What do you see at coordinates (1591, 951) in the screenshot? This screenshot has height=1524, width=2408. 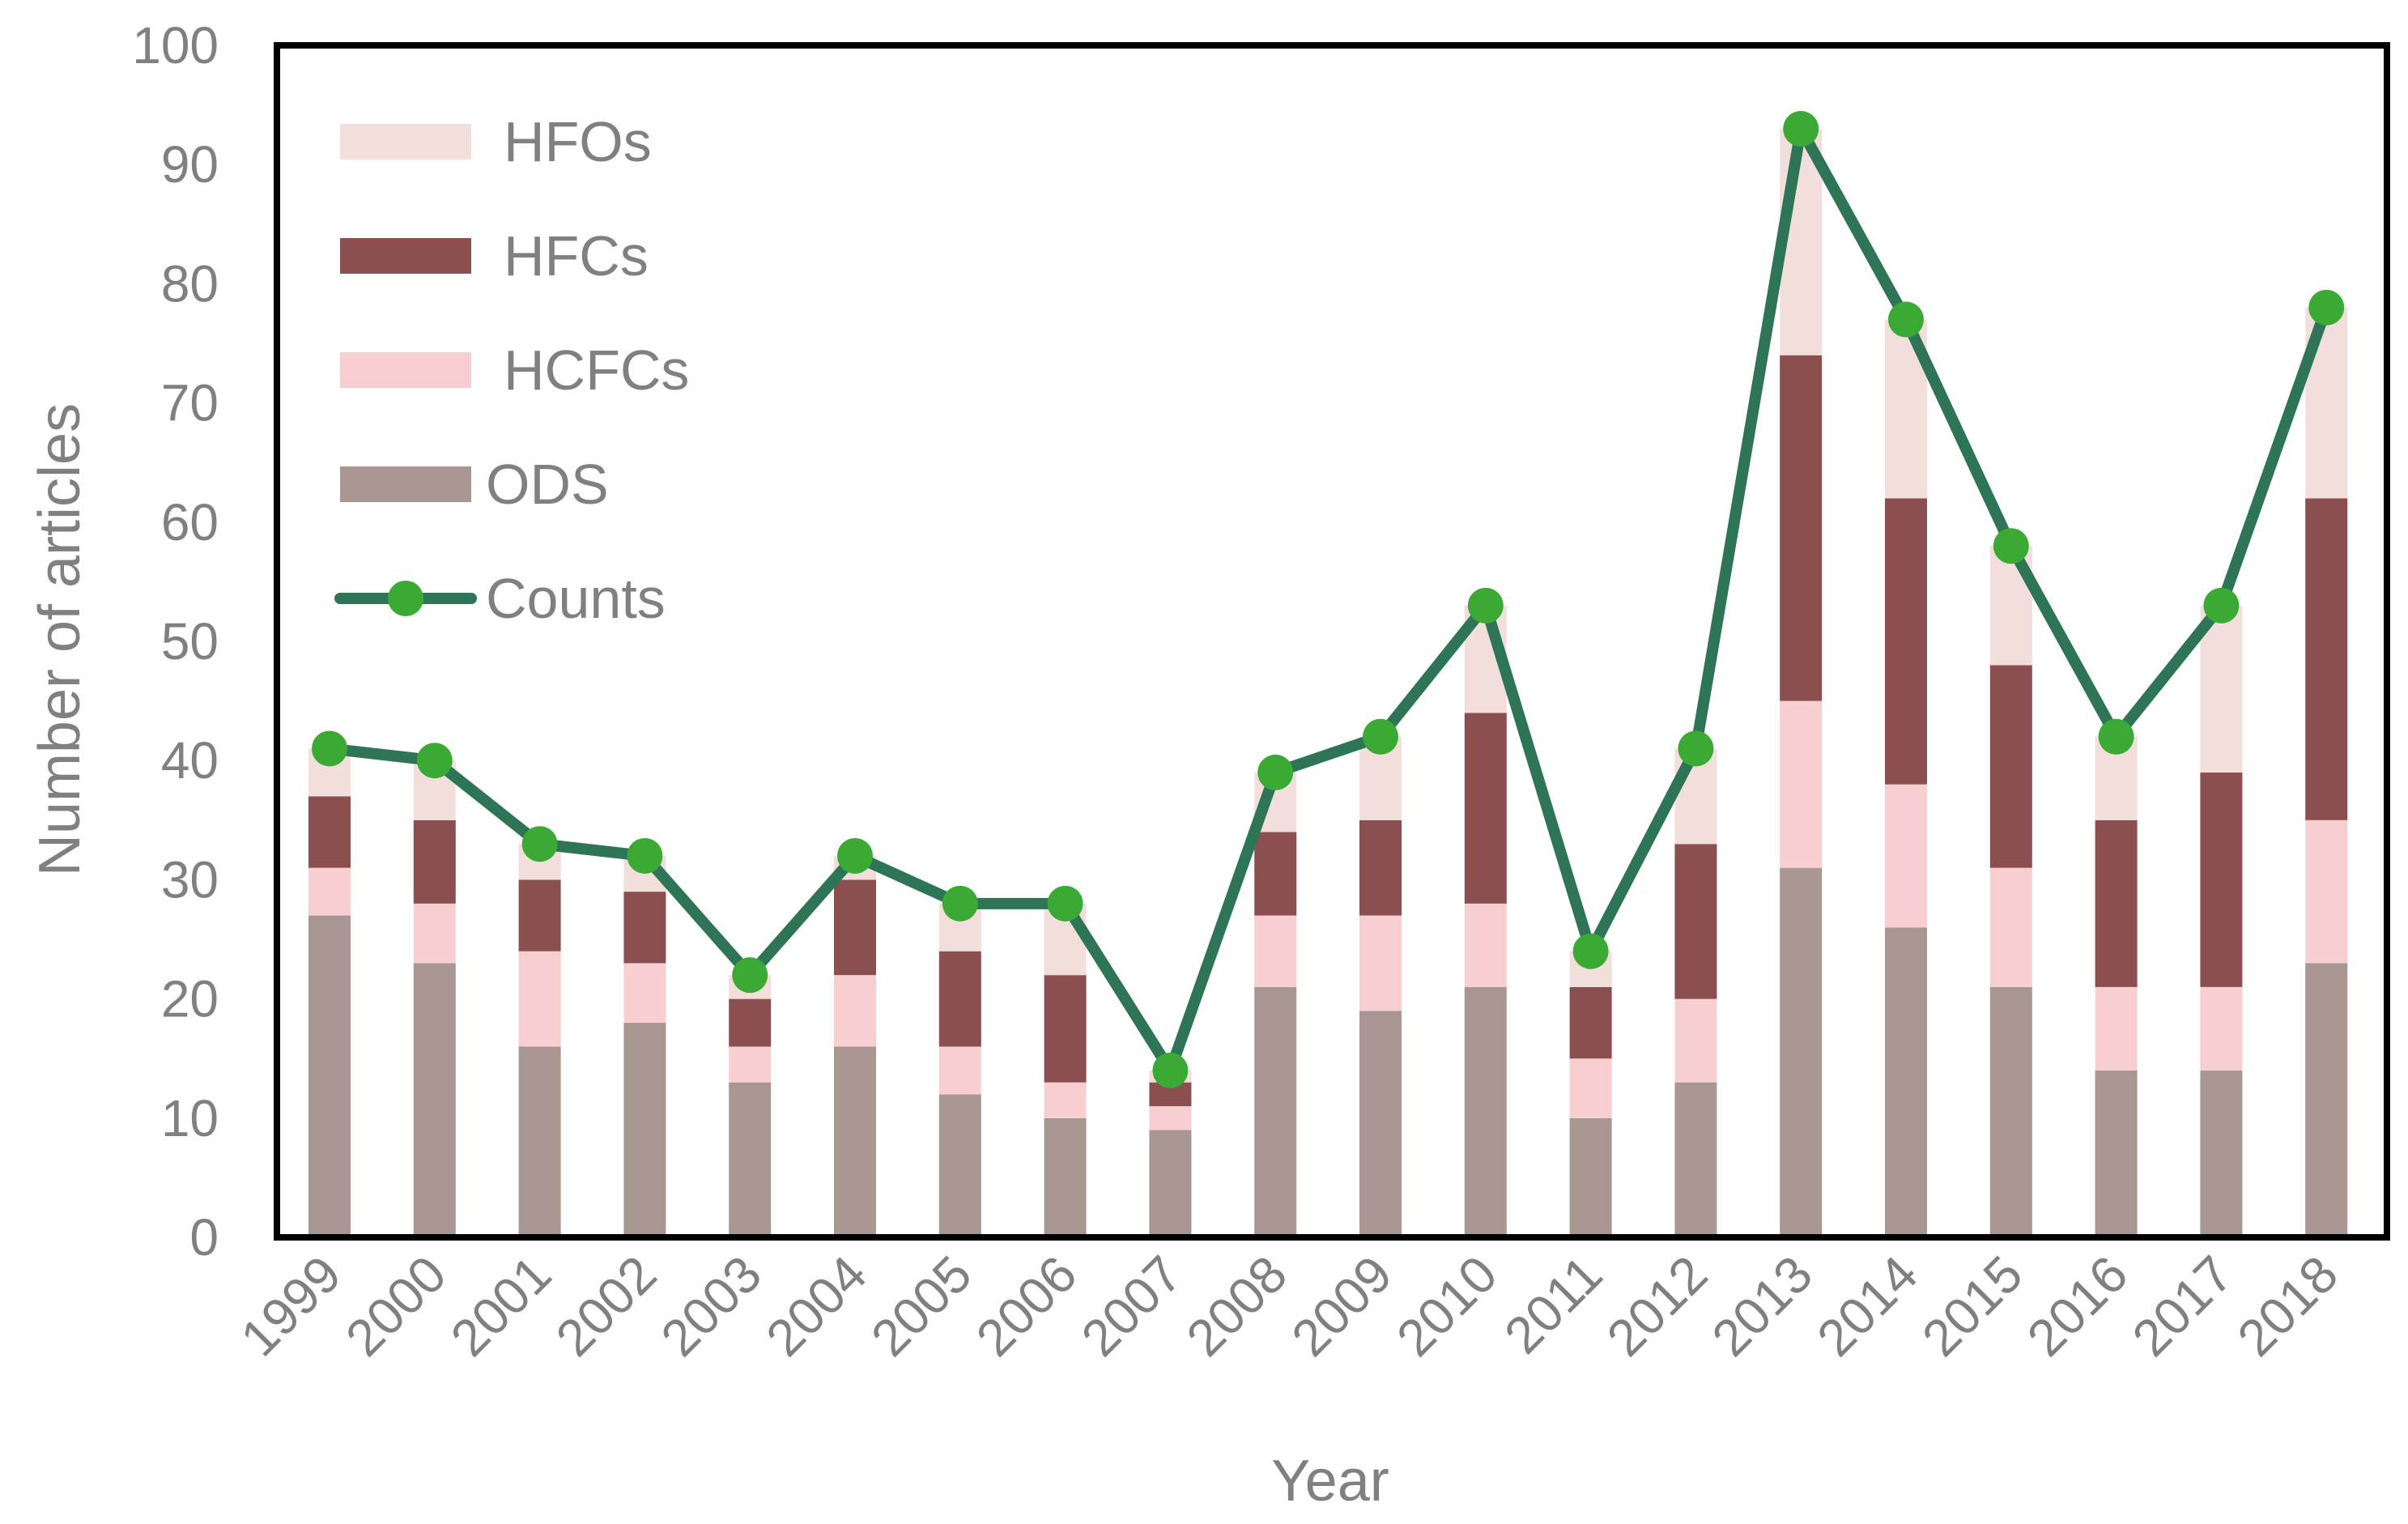 I see `point-counts-2011` at bounding box center [1591, 951].